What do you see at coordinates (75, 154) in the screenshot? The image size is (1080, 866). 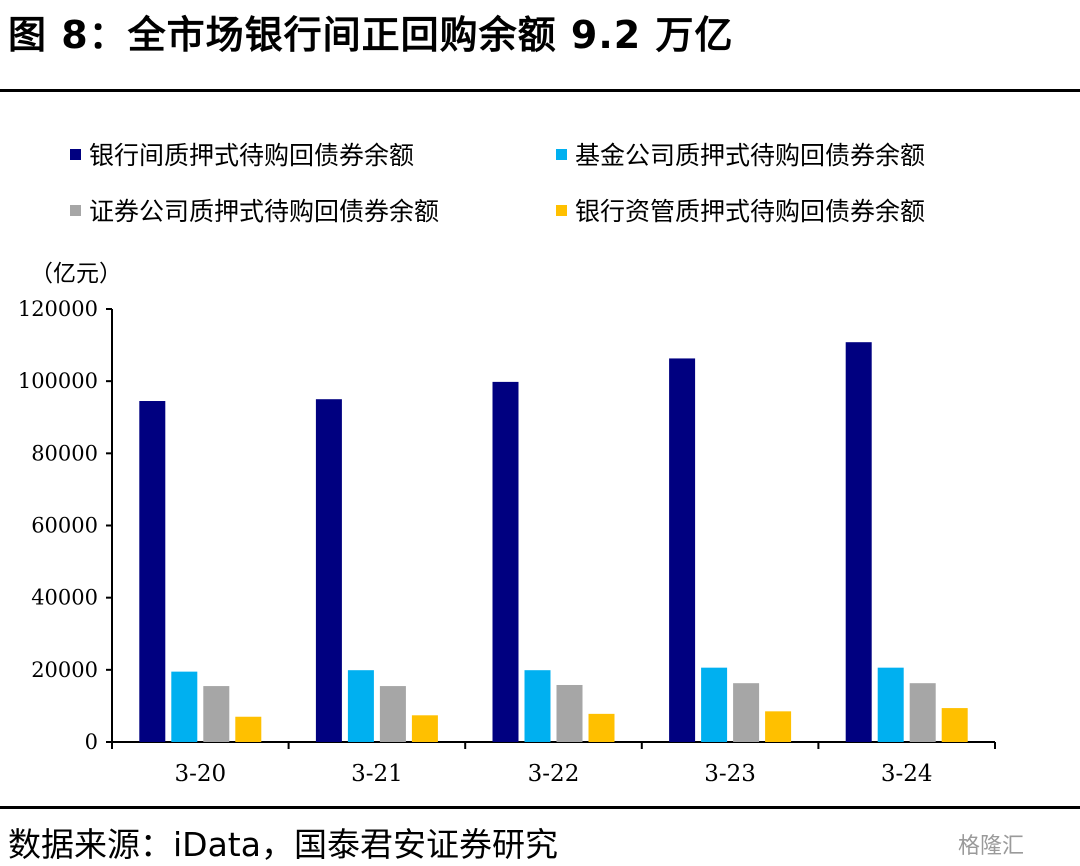 I see `legend-swatch-bank` at bounding box center [75, 154].